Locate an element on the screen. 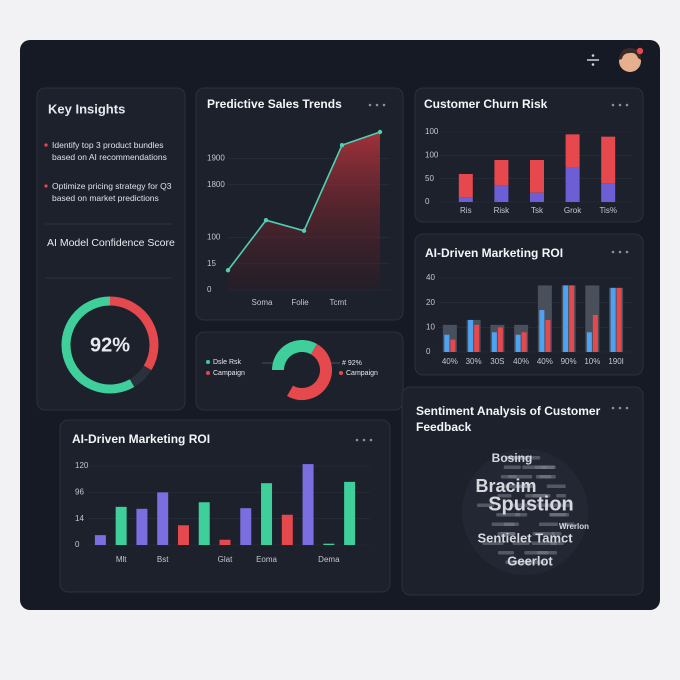  x-tick-label: 30% is located at coordinates (474, 361).